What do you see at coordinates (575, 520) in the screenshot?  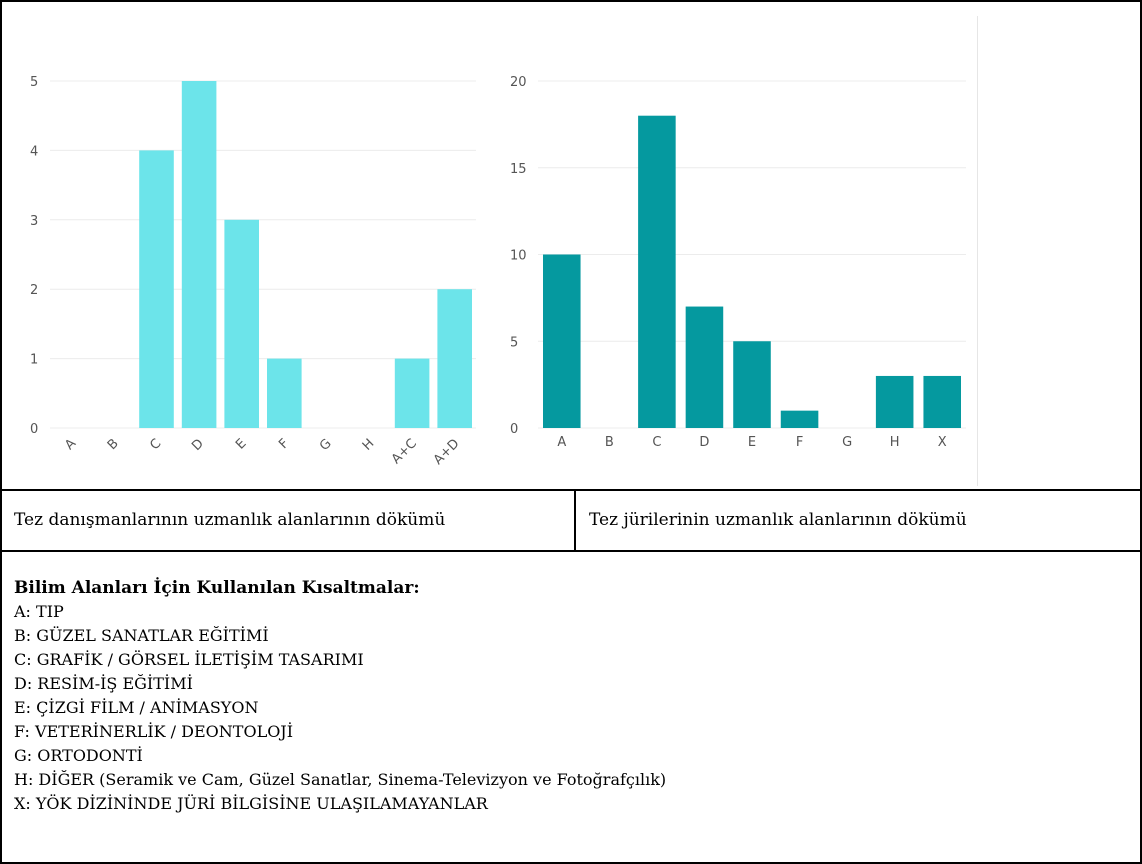 I see `caption-divider` at bounding box center [575, 520].